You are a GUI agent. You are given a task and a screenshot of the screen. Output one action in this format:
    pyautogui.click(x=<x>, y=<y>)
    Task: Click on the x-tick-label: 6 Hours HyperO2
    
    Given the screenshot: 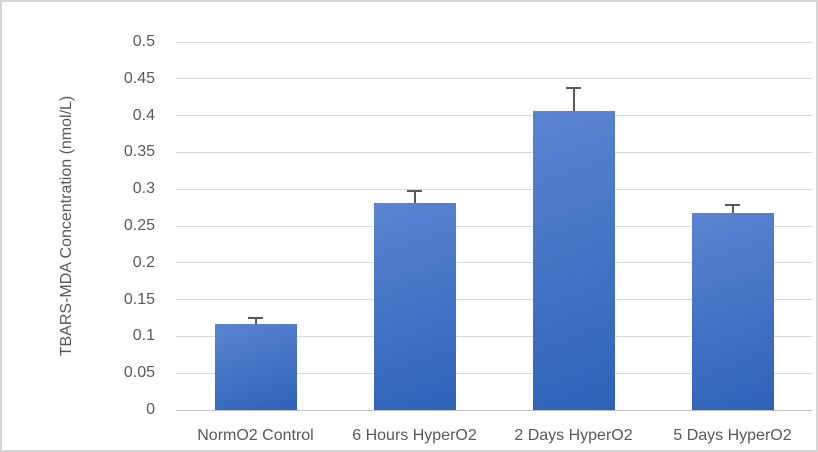 What is the action you would take?
    pyautogui.click(x=414, y=435)
    